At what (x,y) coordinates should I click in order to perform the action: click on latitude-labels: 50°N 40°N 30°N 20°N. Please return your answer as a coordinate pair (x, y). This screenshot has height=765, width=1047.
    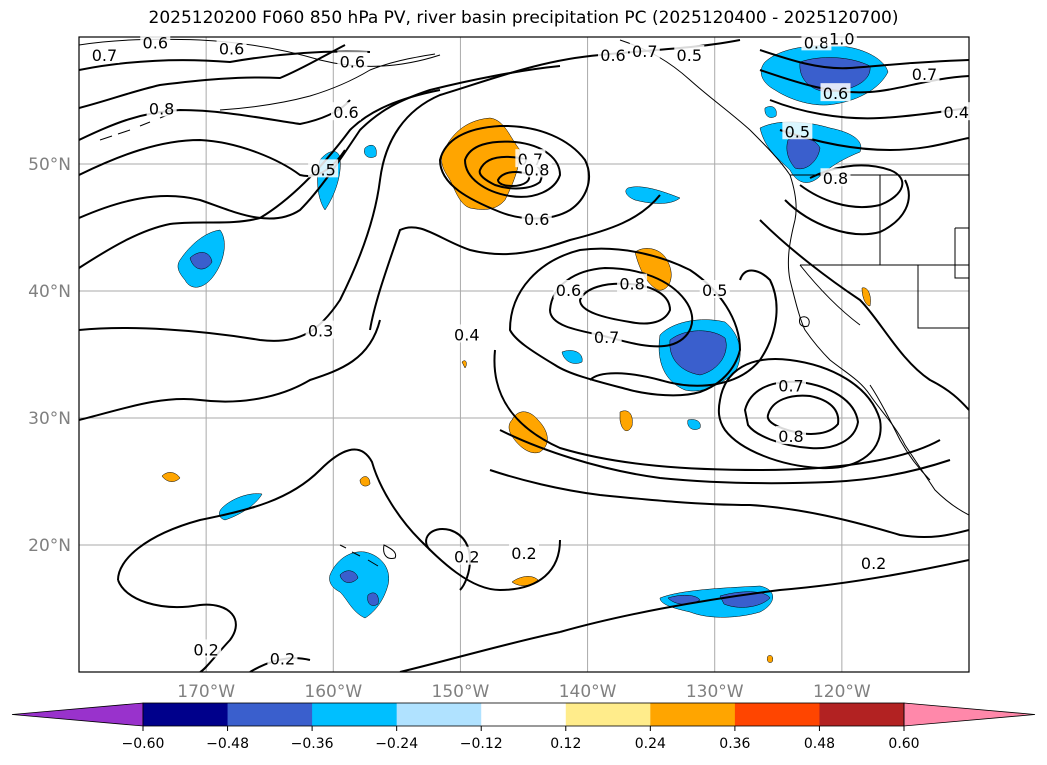
    Looking at the image, I should click on (49, 355).